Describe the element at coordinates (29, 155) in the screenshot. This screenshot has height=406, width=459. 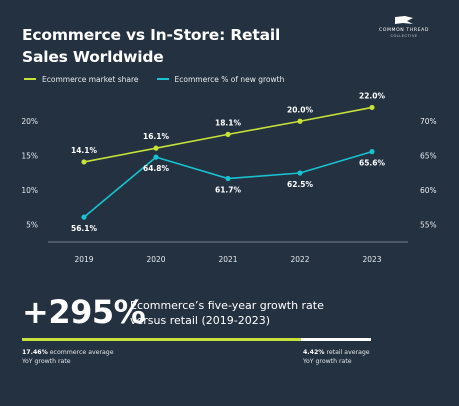
I see `y-left-tick-label: 15%` at that location.